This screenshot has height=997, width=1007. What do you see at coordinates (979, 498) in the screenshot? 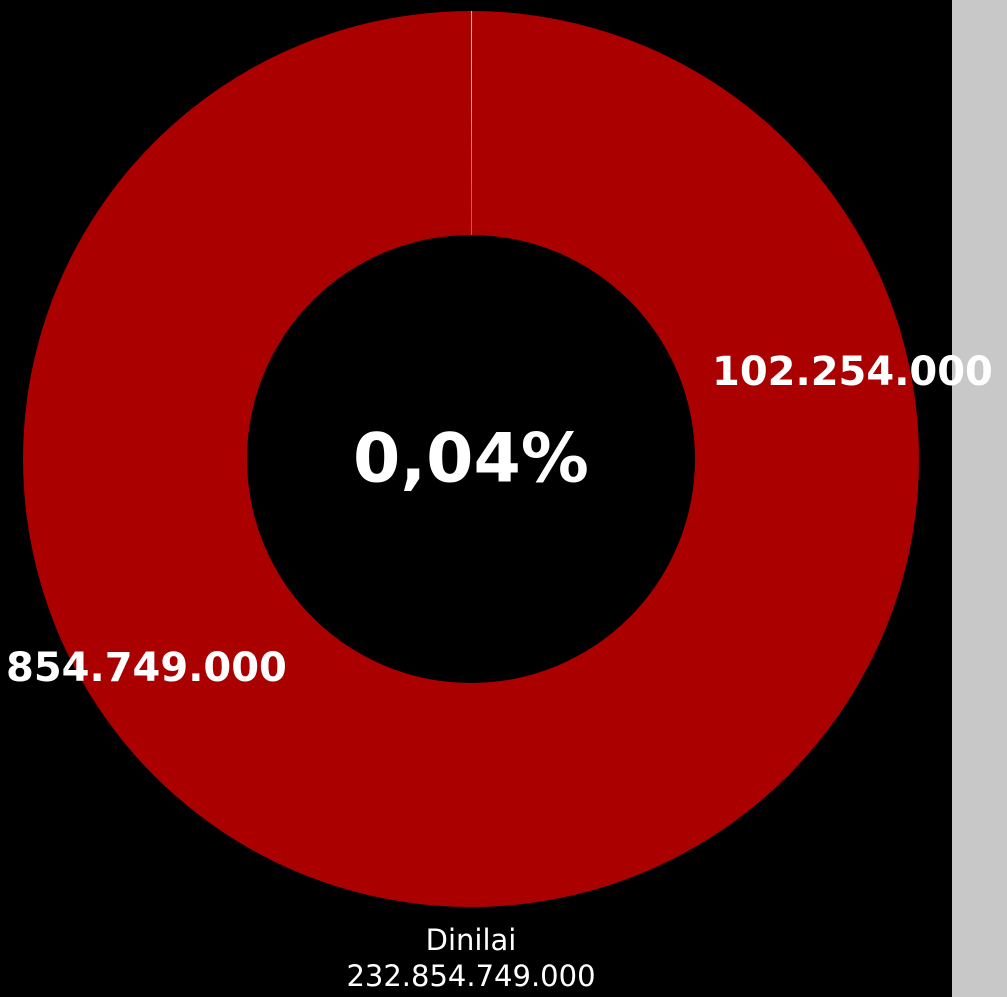
I see `side-panel` at bounding box center [979, 498].